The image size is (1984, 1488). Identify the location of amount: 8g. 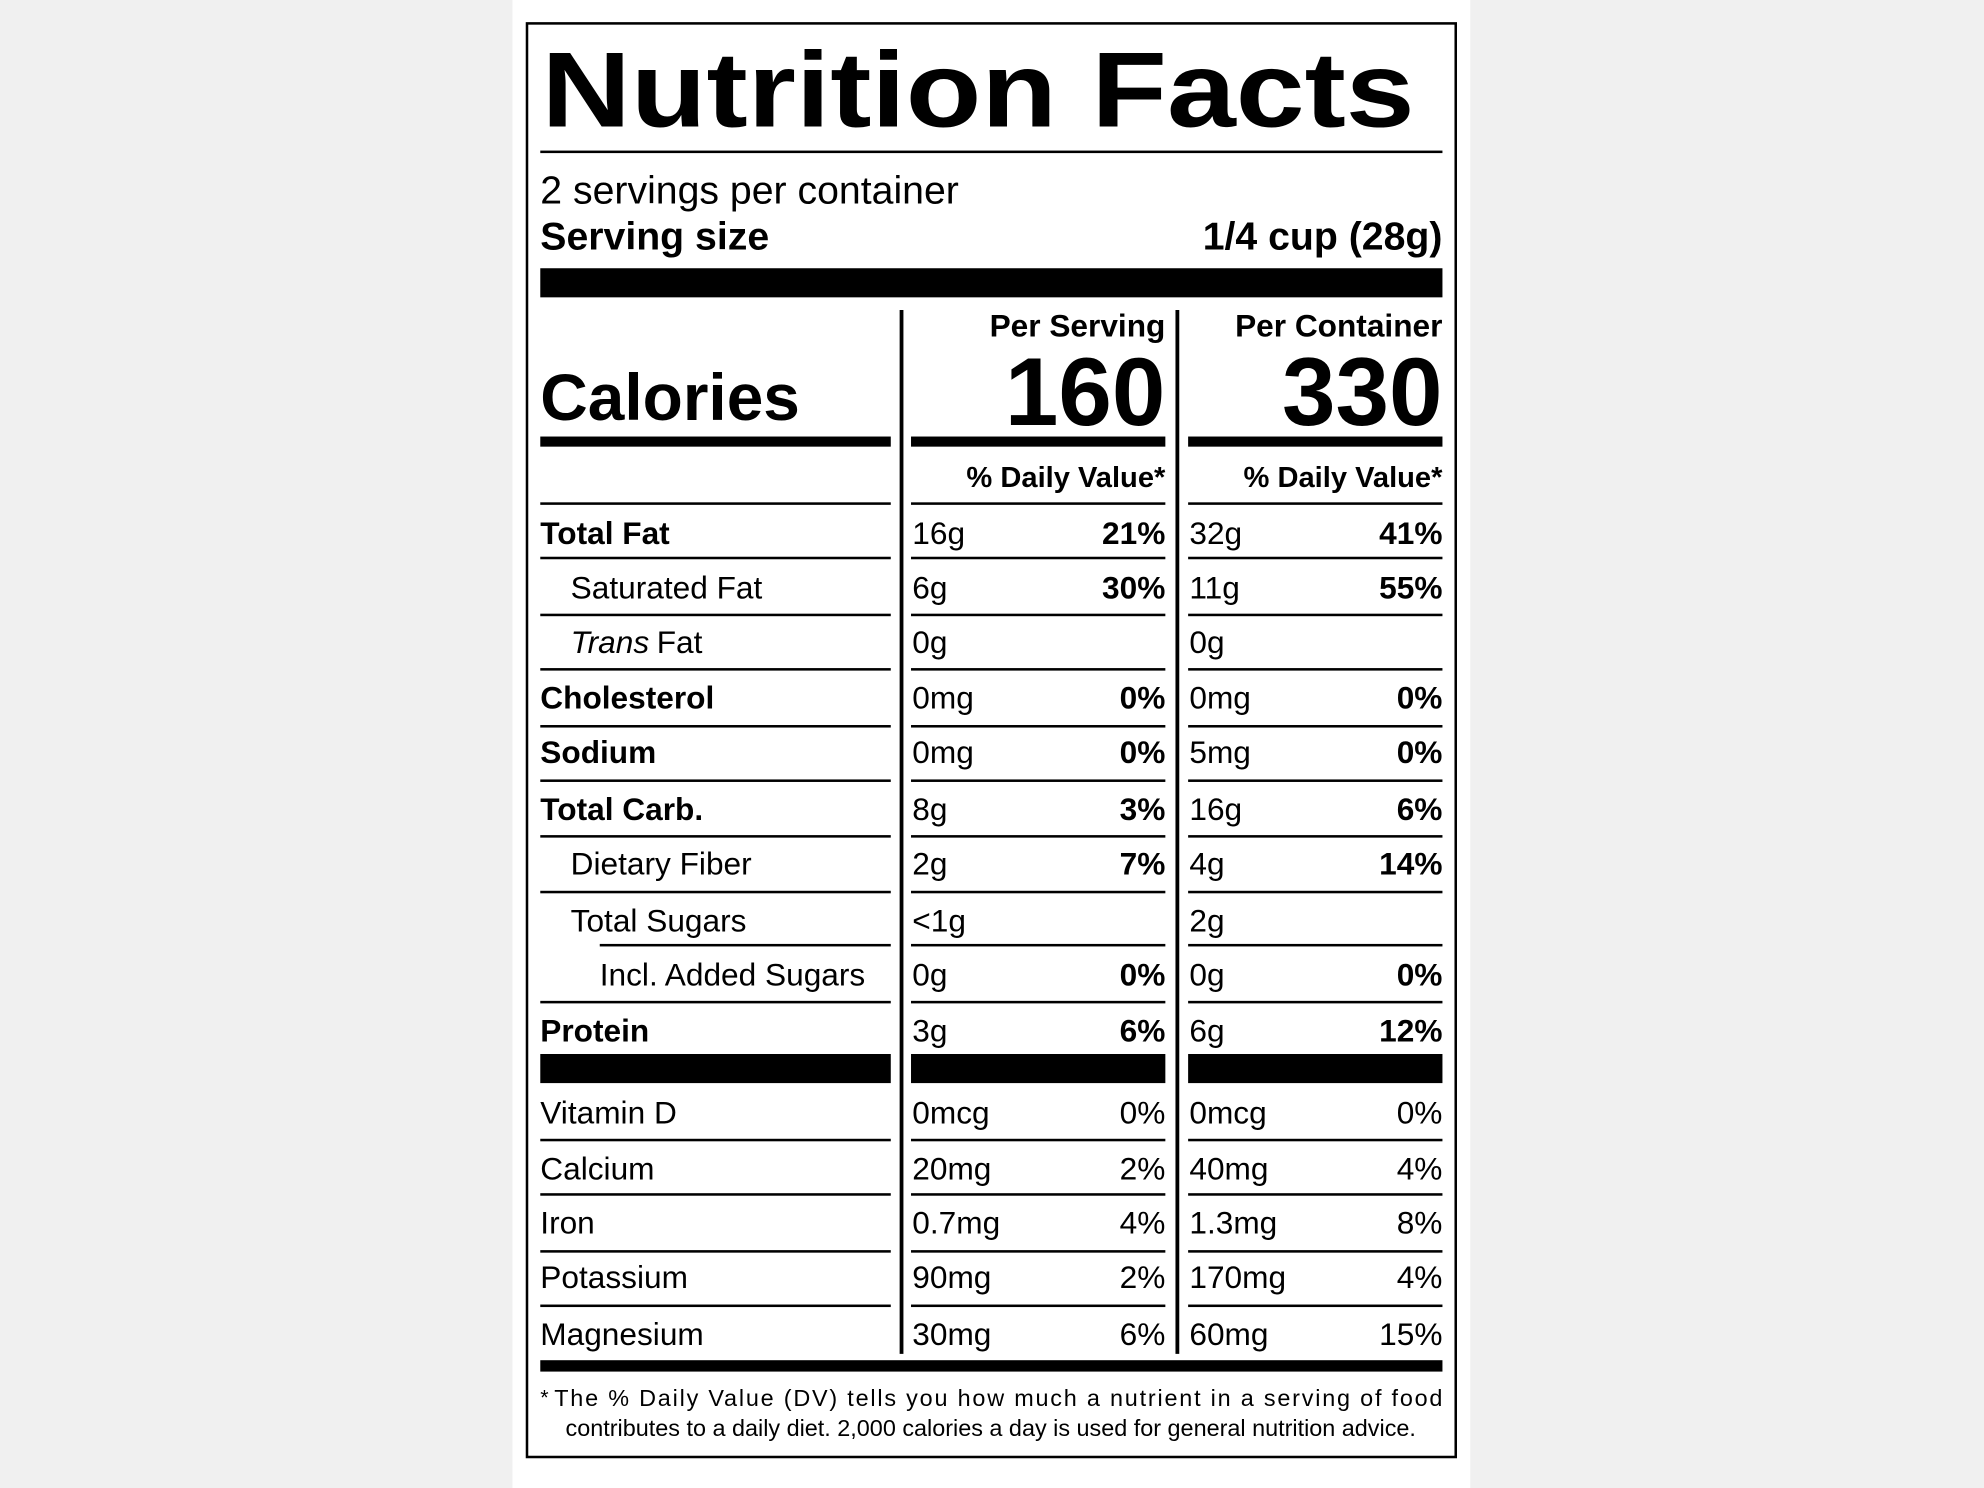
(929, 809).